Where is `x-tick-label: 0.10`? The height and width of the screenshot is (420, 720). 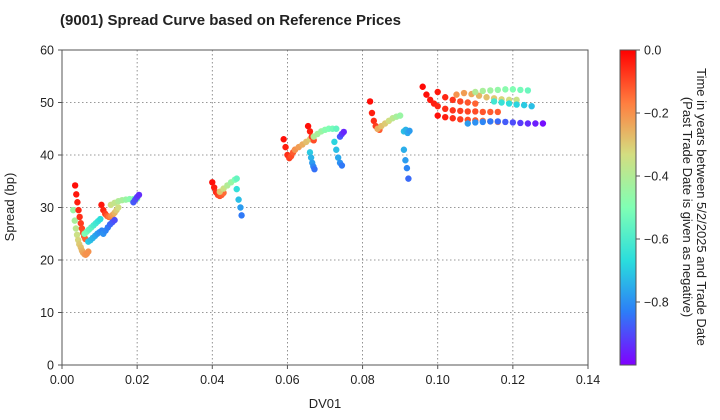
x-tick-label: 0.10 is located at coordinates (438, 380).